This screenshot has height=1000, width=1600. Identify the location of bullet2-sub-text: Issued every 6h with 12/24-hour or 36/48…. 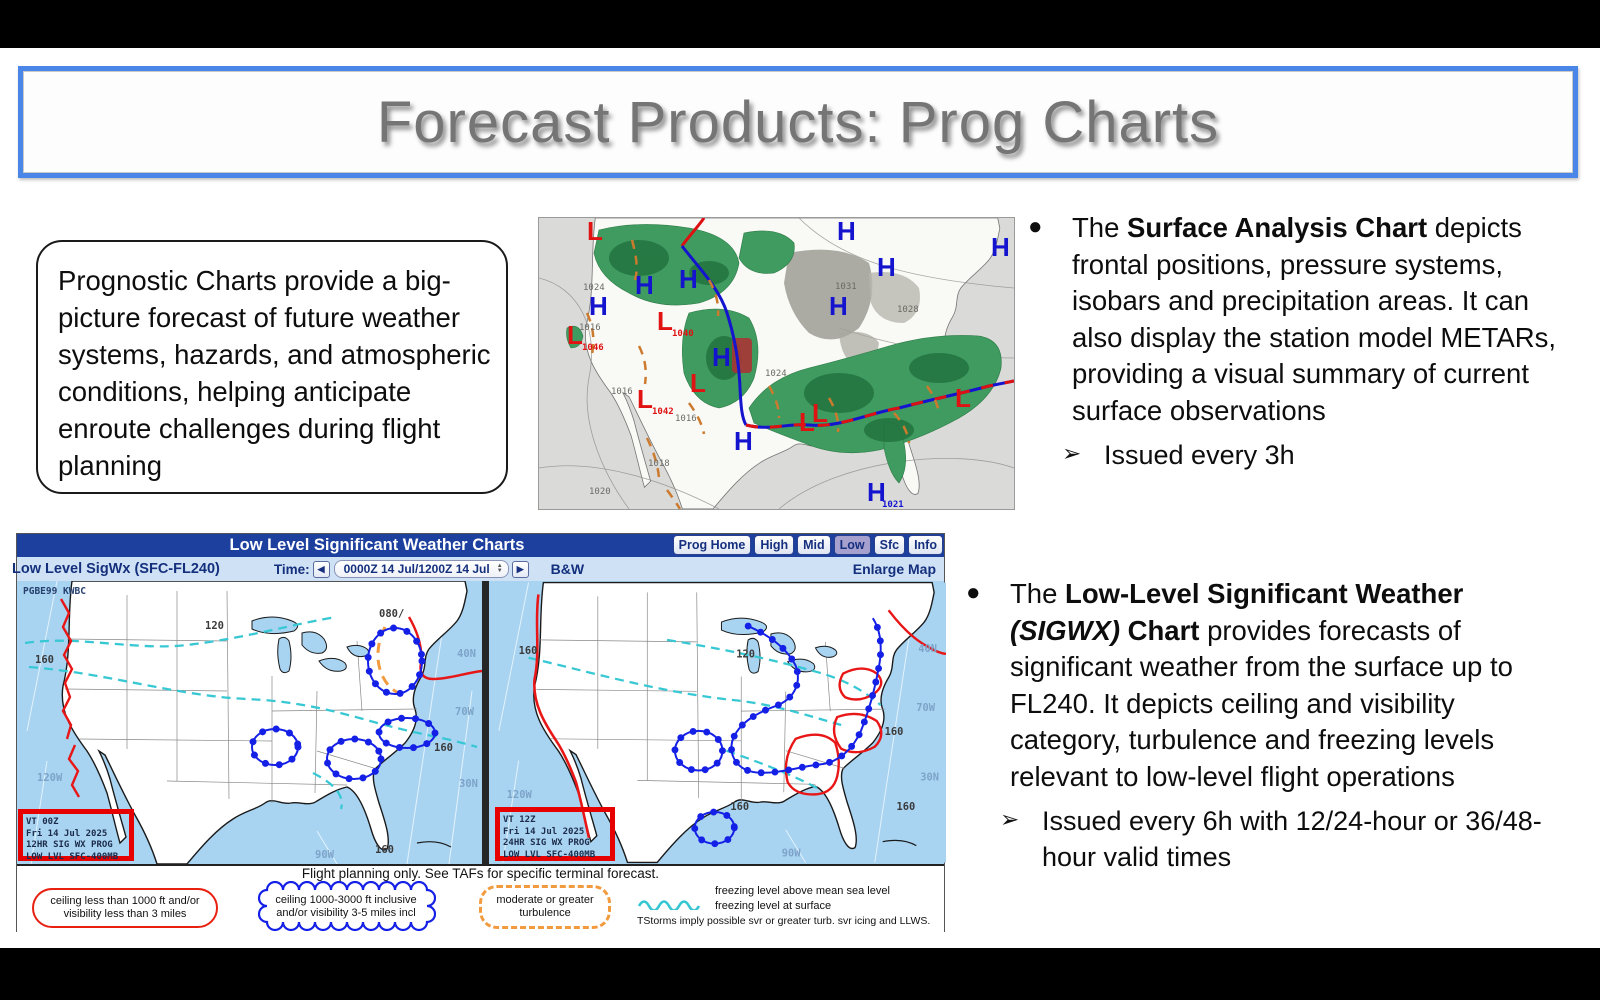
(1292, 839).